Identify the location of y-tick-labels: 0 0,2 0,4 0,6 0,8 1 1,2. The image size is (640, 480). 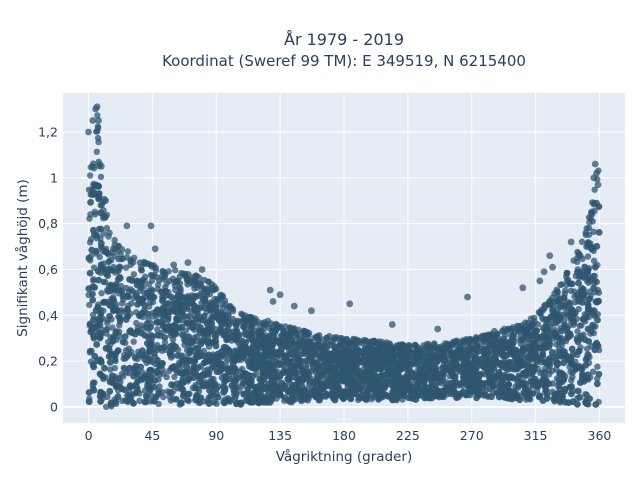
(48, 269).